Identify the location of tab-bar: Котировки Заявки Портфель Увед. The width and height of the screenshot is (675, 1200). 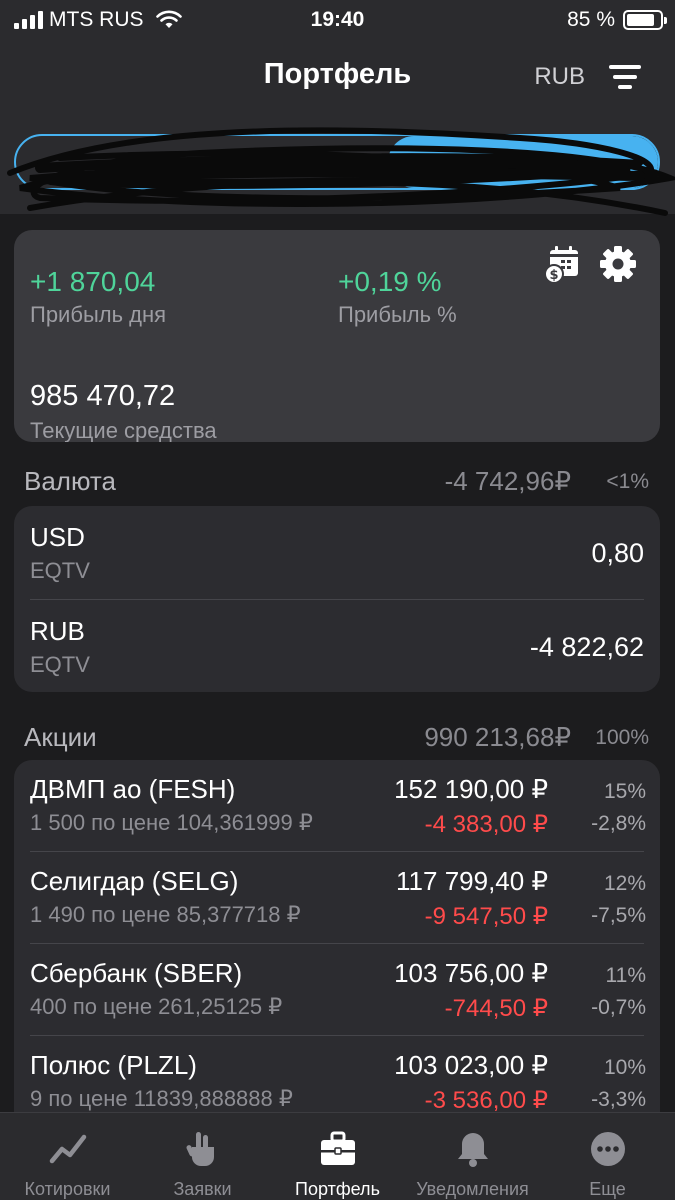
(337, 1156).